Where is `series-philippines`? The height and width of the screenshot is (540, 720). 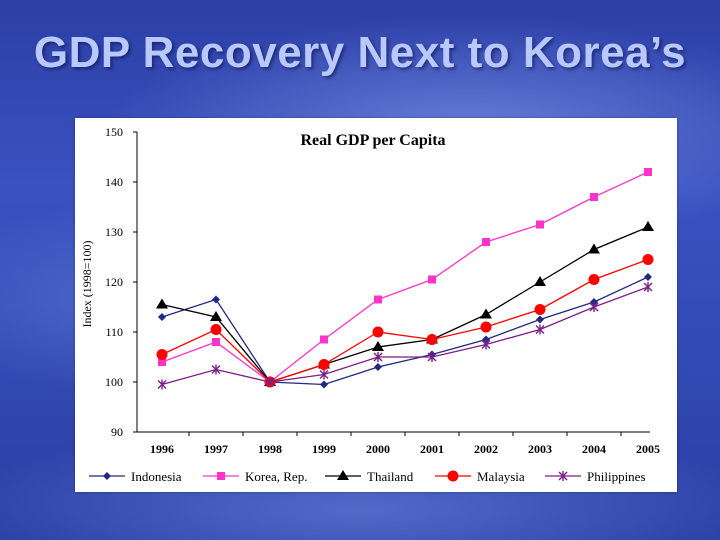 series-philippines is located at coordinates (405, 336).